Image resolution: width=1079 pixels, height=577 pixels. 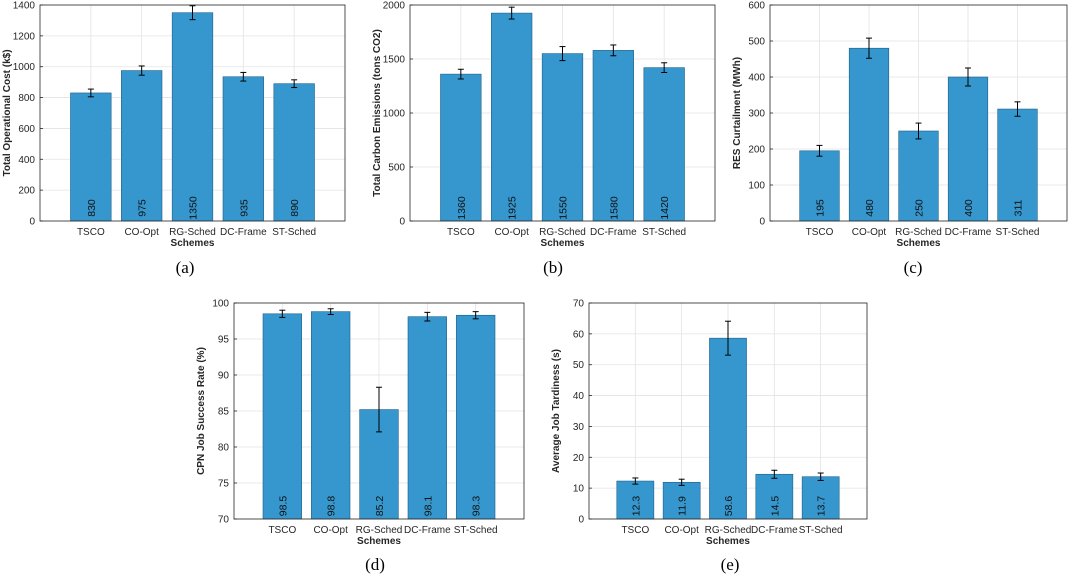 I want to click on y-axis-label: CPN Job Success Rate (%), so click(x=201, y=411).